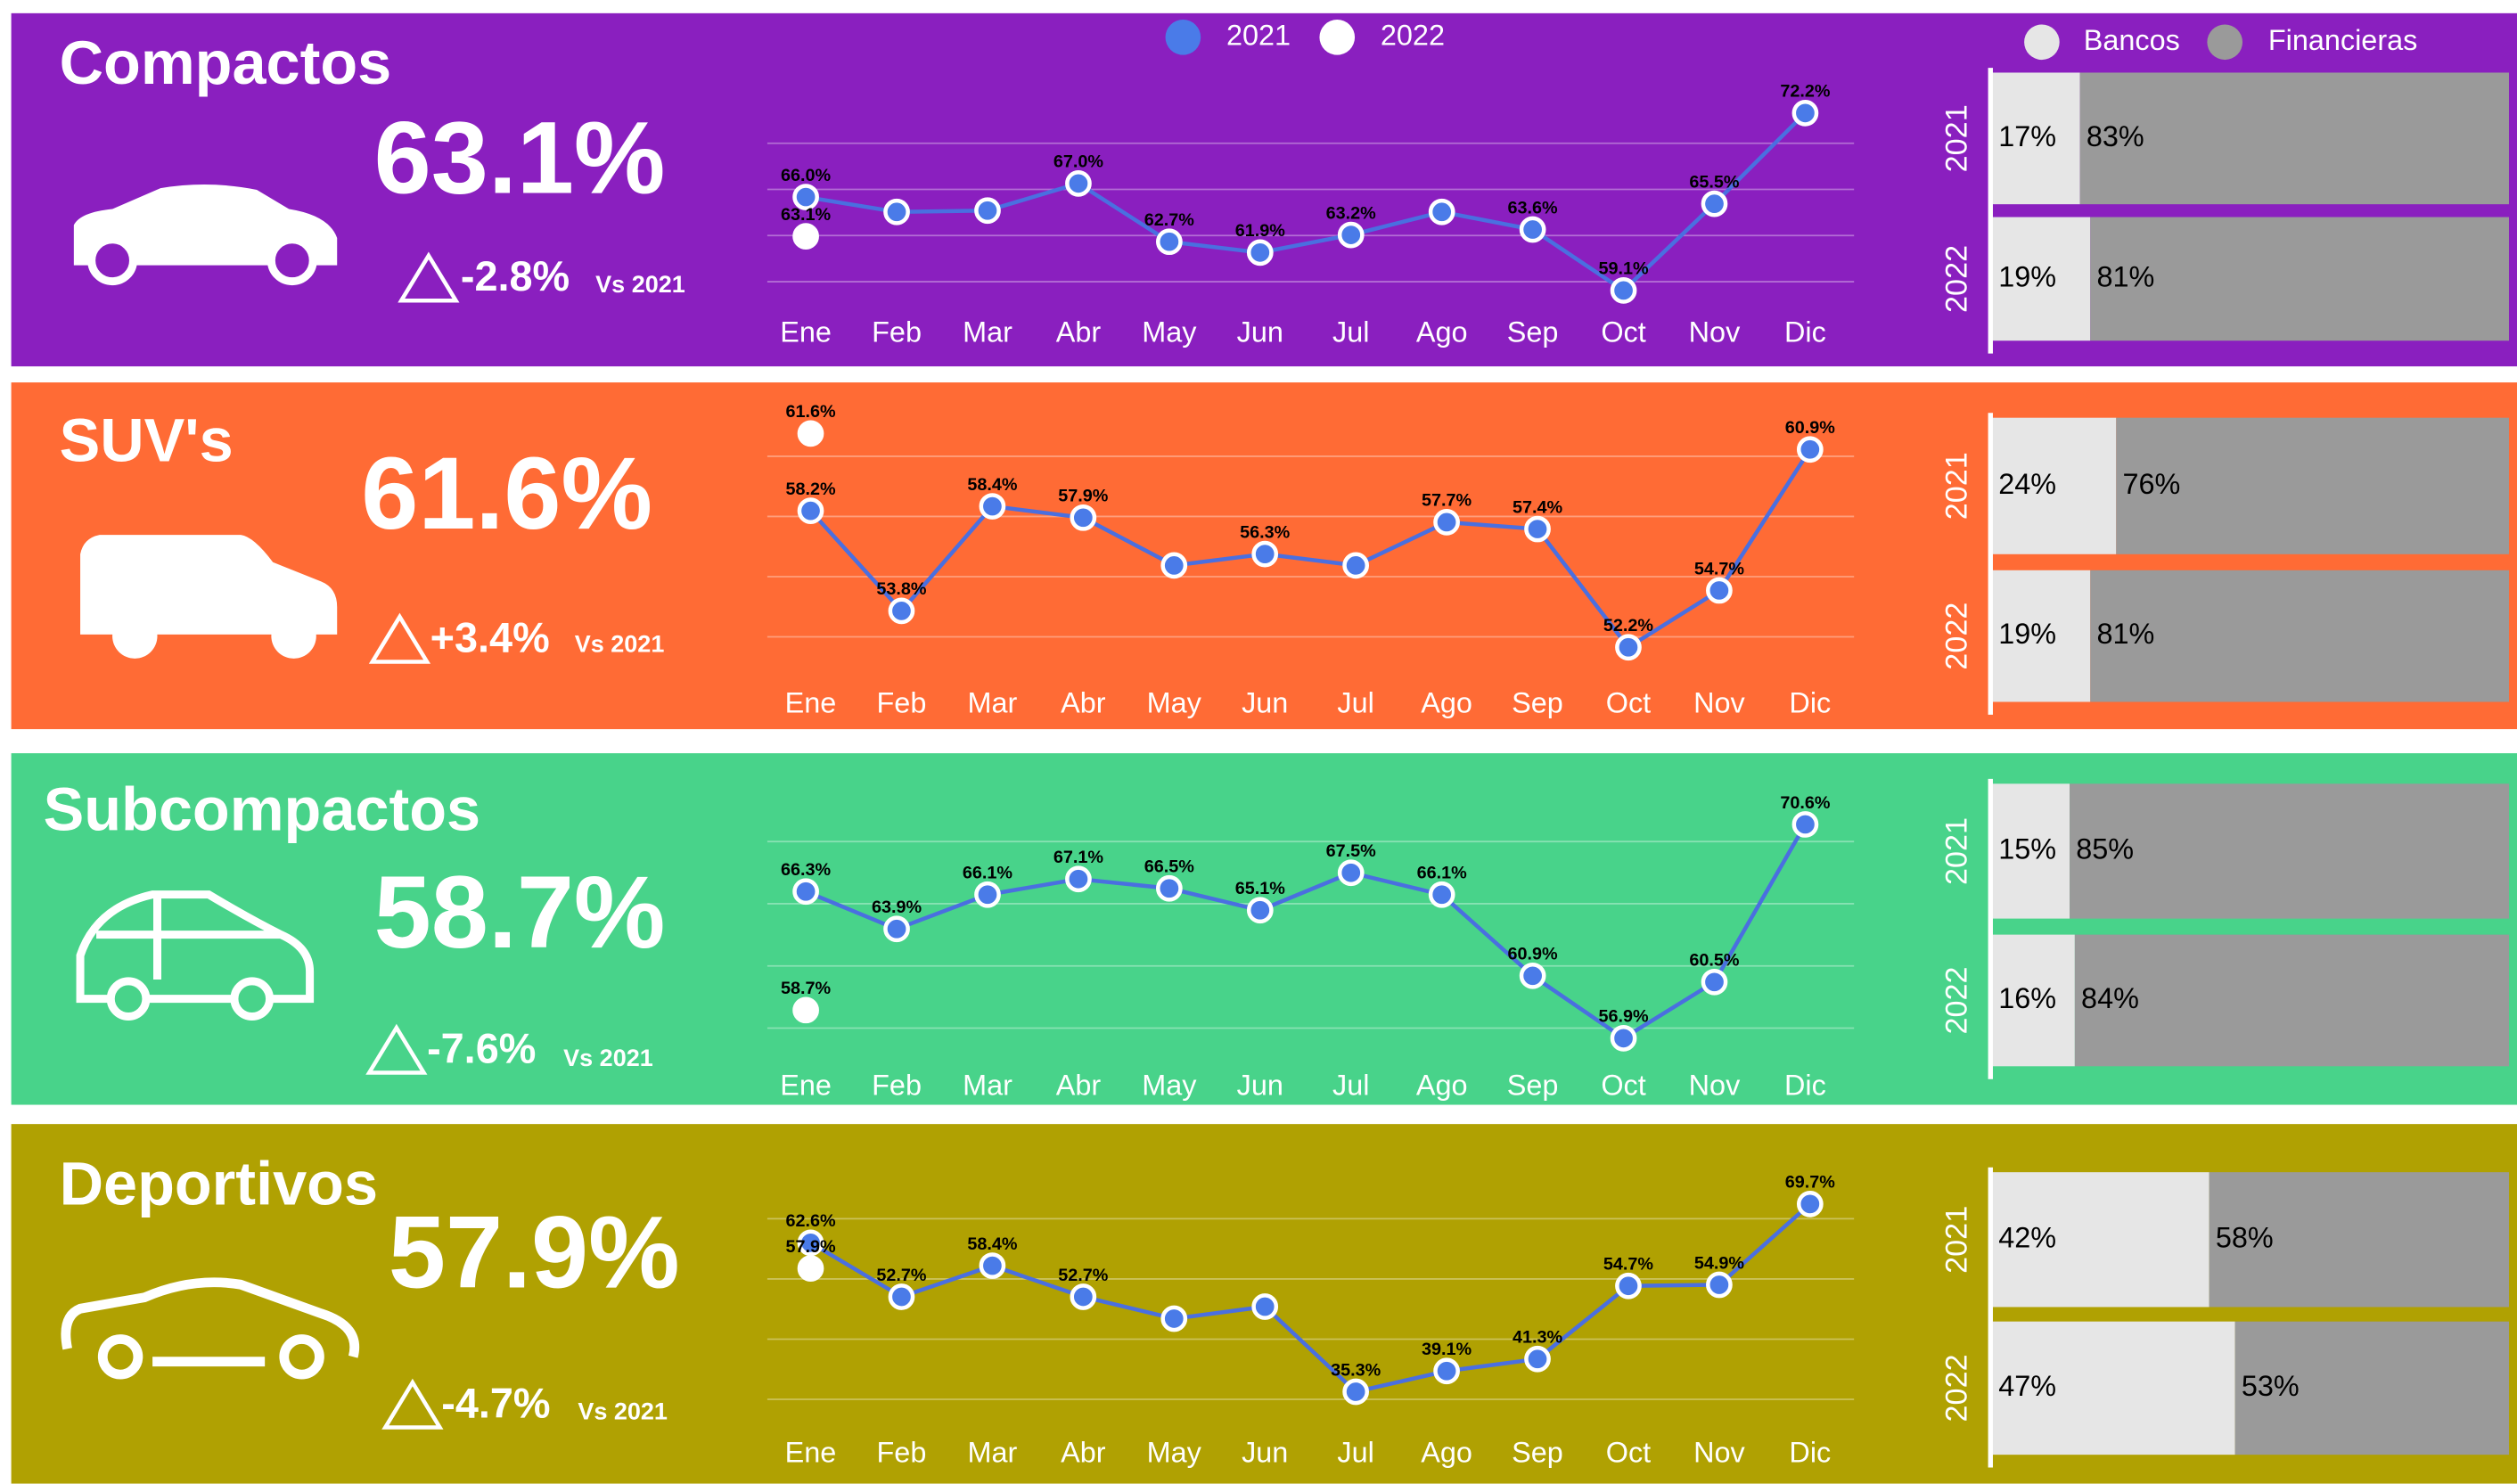  Describe the element at coordinates (2105, 849) in the screenshot. I see `bar-label: 85%` at that location.